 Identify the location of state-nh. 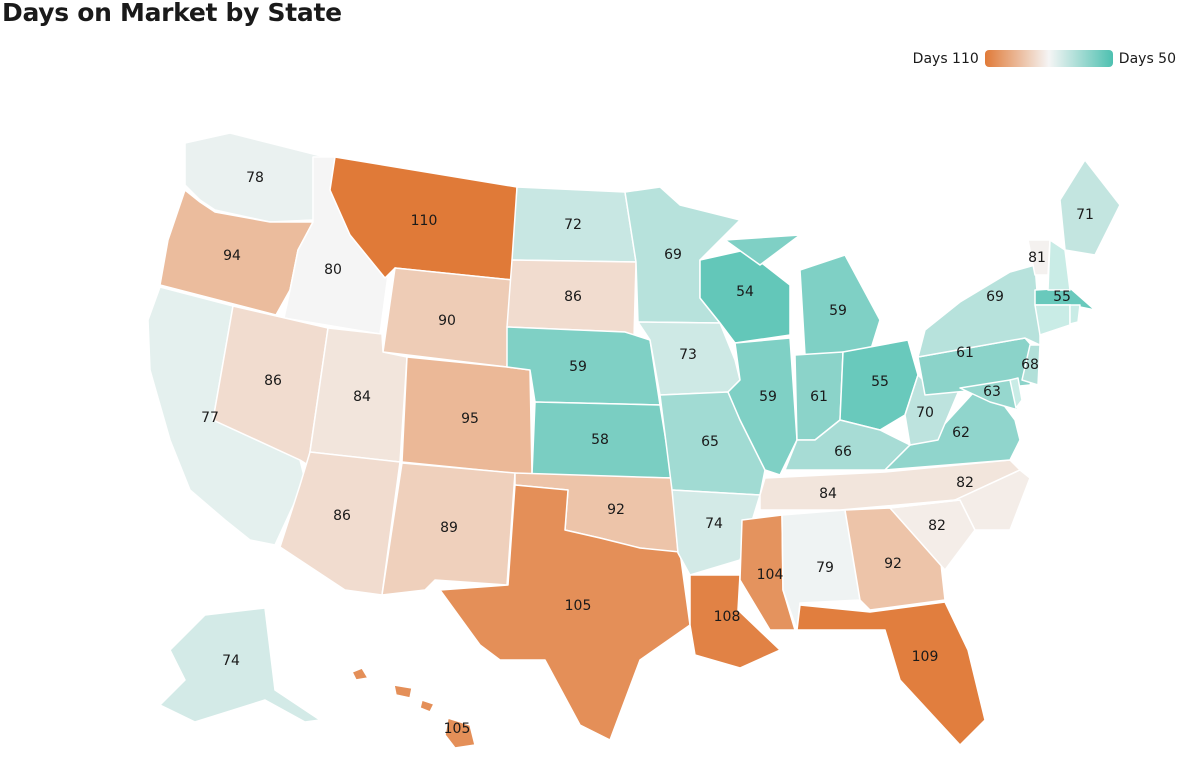
(1059, 265).